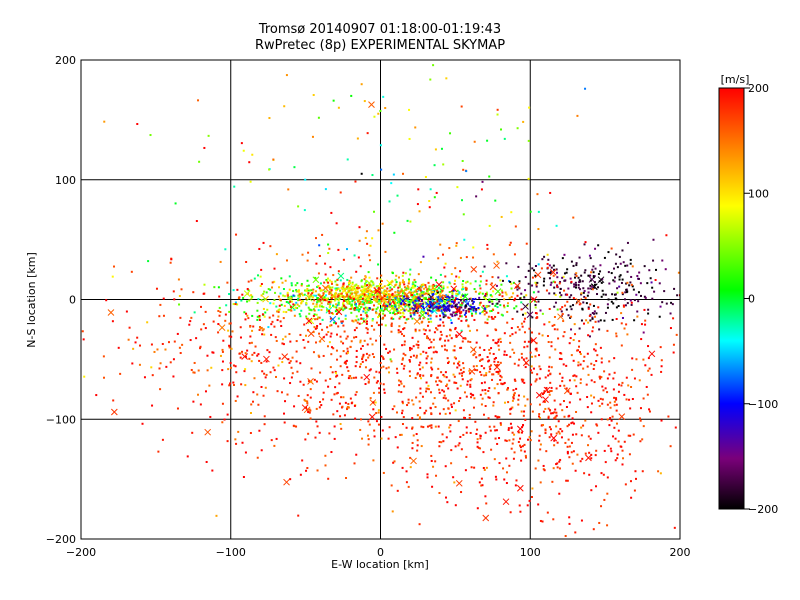 Image resolution: width=800 pixels, height=600 pixels. What do you see at coordinates (311, 321) in the screenshot?
I see `data-point-cross` at bounding box center [311, 321].